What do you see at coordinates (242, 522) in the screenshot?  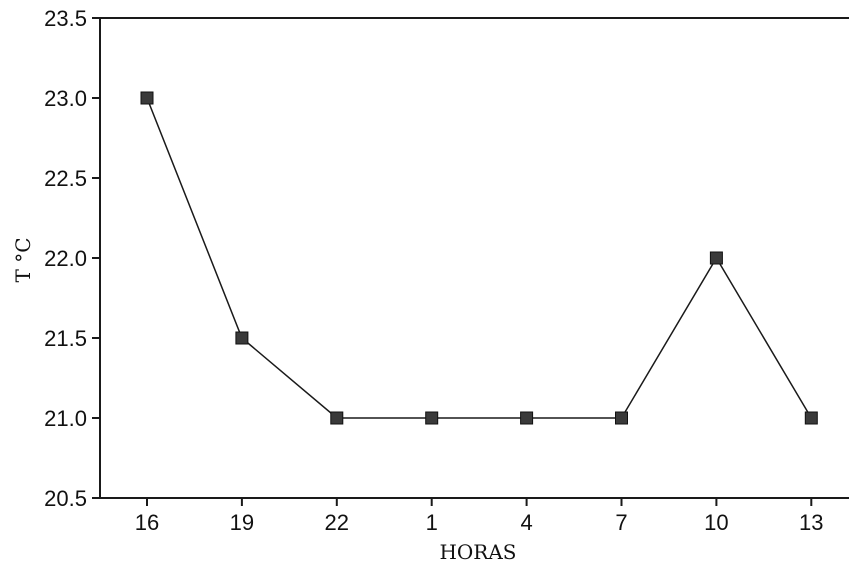 I see `x-tick-label: 19` at bounding box center [242, 522].